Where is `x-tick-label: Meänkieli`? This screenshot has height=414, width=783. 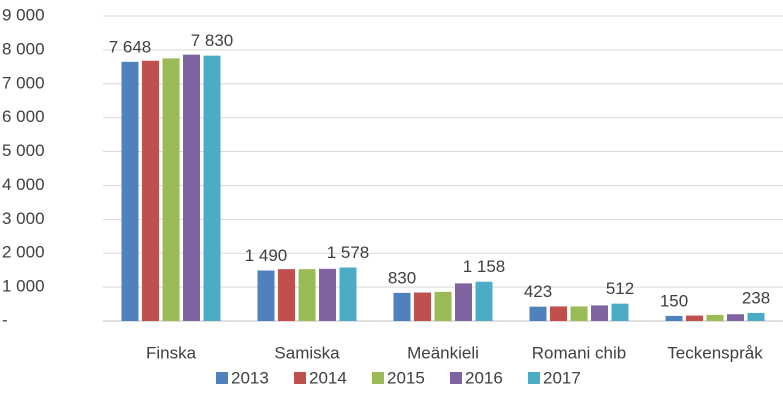
x-tick-label: Meänkieli is located at coordinates (443, 352).